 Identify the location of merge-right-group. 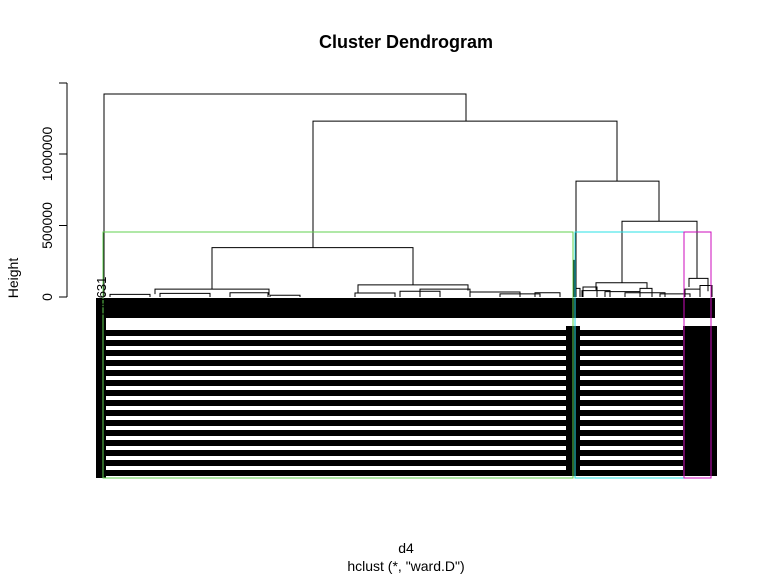
(465, 184).